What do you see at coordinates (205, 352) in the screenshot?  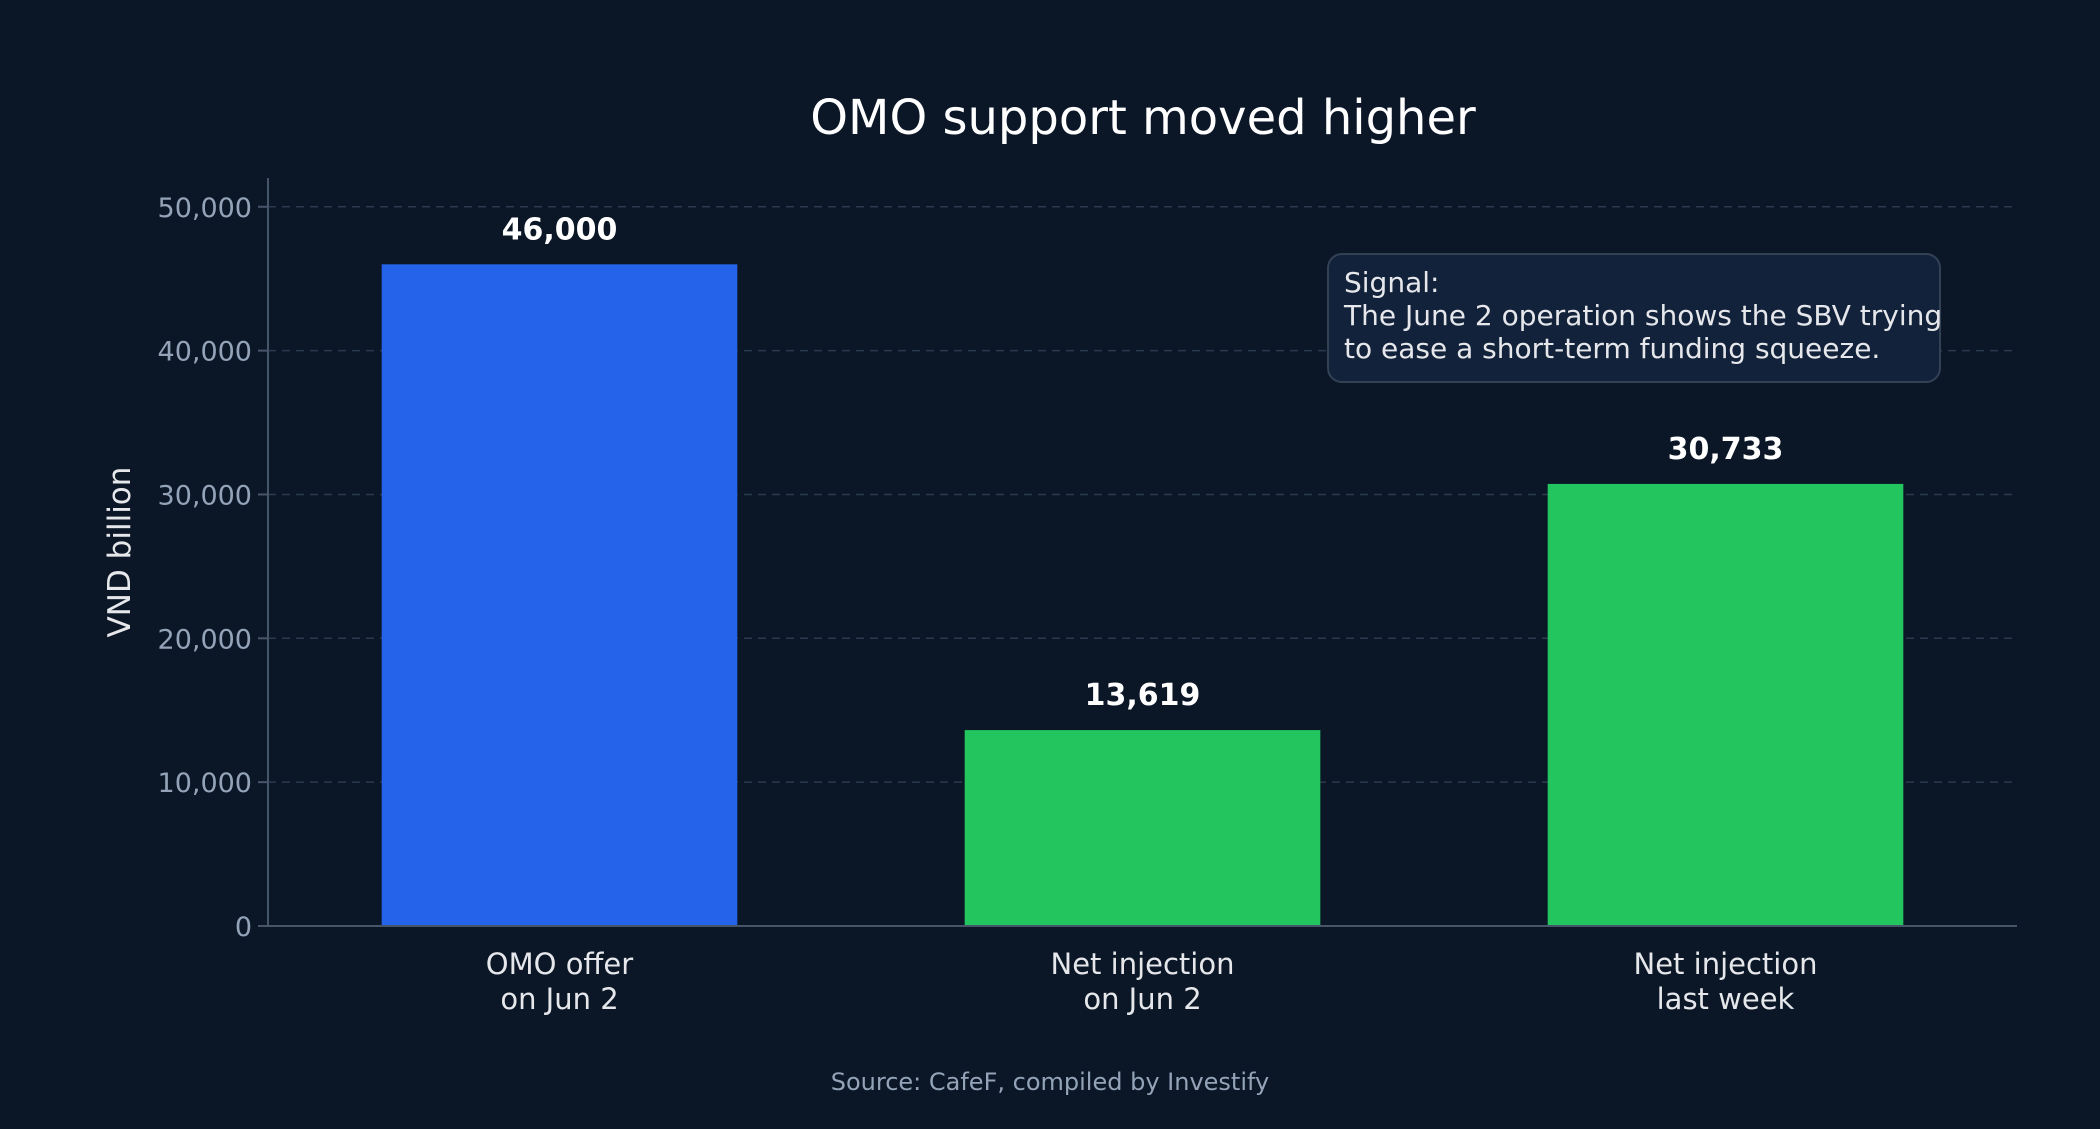 I see `y-tick-label: 40,000` at bounding box center [205, 352].